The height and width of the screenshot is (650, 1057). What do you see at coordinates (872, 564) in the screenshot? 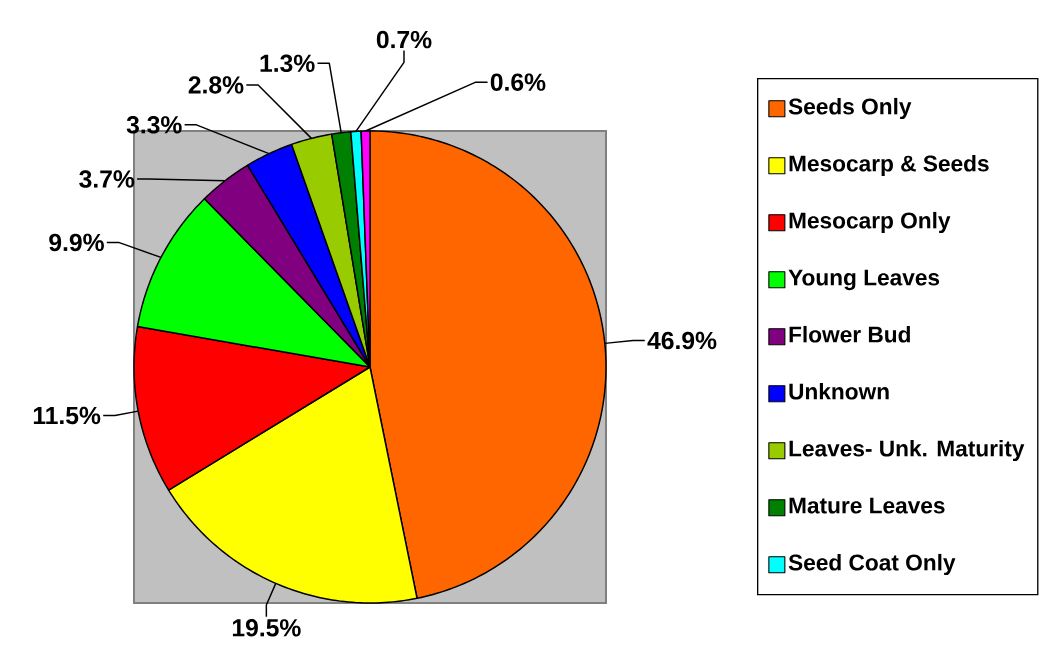
I see `legend-label: Seed Coat Only` at bounding box center [872, 564].